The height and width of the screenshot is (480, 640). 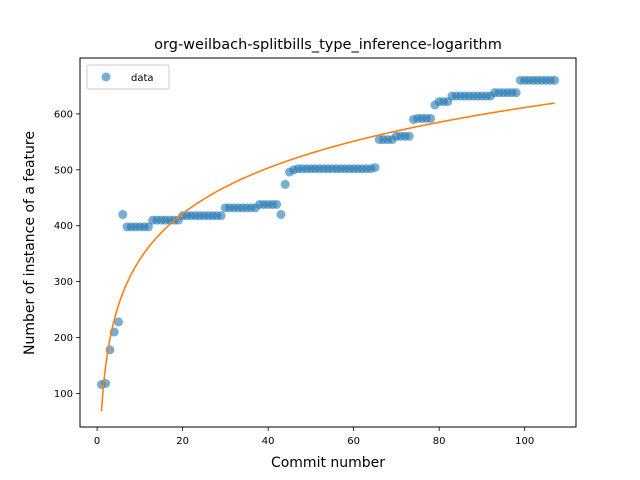 What do you see at coordinates (63, 338) in the screenshot?
I see `y-tick-label: 200` at bounding box center [63, 338].